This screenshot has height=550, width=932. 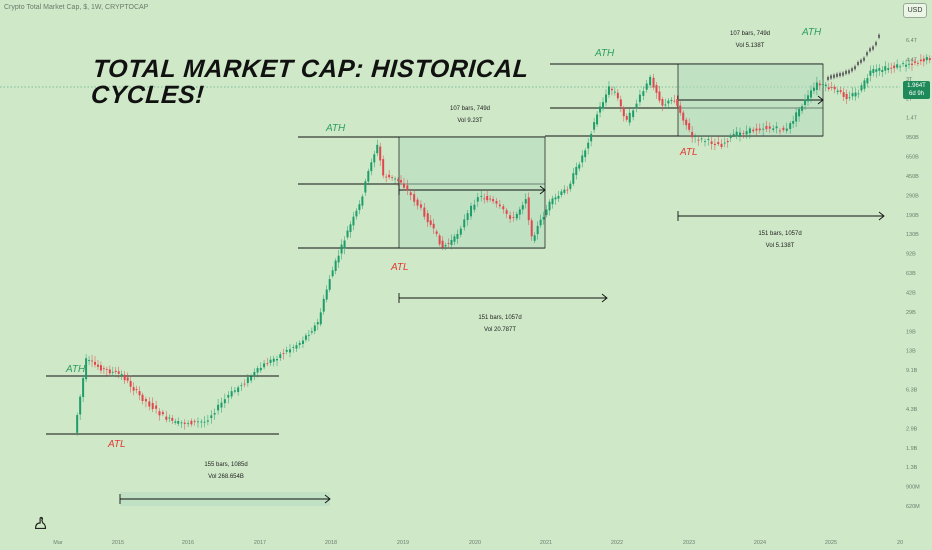 What do you see at coordinates (912, 410) in the screenshot?
I see `y-tick-label: 4.3B` at bounding box center [912, 410].